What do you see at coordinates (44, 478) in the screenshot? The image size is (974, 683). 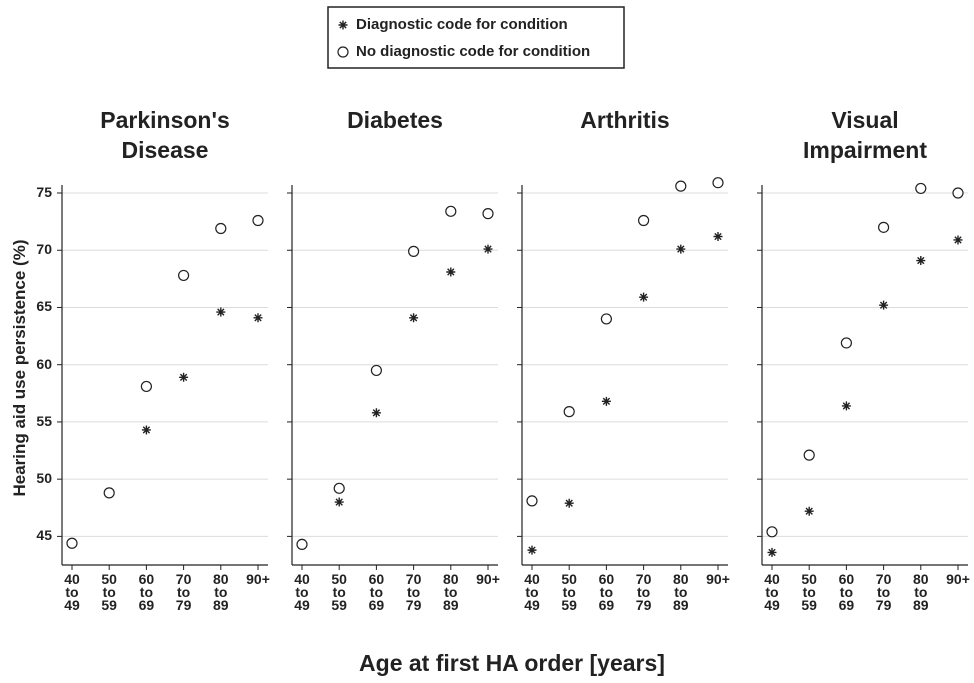 I see `y-tick-label: 50` at bounding box center [44, 478].